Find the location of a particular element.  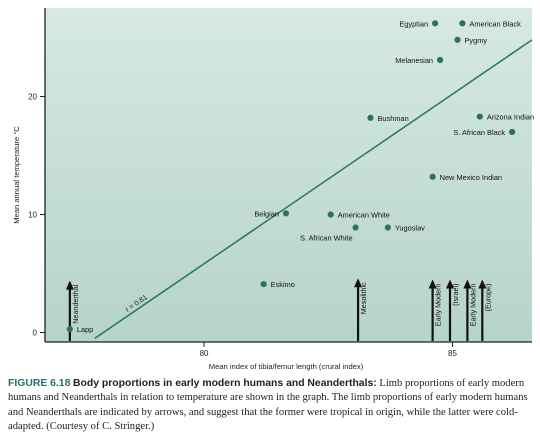

arrow-label: Neanderthal is located at coordinates (75, 304).